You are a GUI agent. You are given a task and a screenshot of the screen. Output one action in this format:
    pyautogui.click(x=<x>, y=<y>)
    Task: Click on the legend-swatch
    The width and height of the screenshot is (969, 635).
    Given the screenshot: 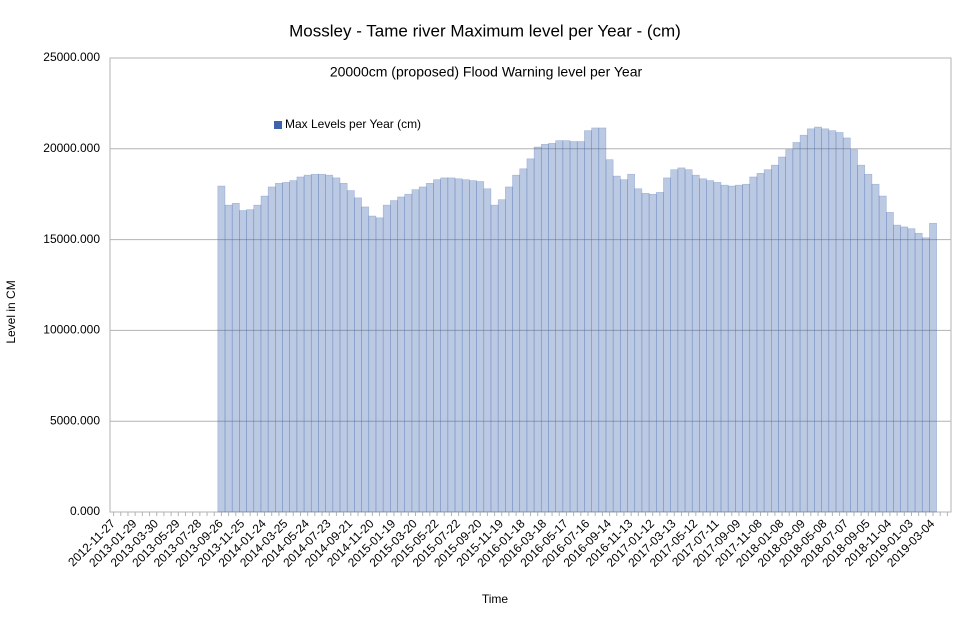 What is the action you would take?
    pyautogui.click(x=278, y=125)
    